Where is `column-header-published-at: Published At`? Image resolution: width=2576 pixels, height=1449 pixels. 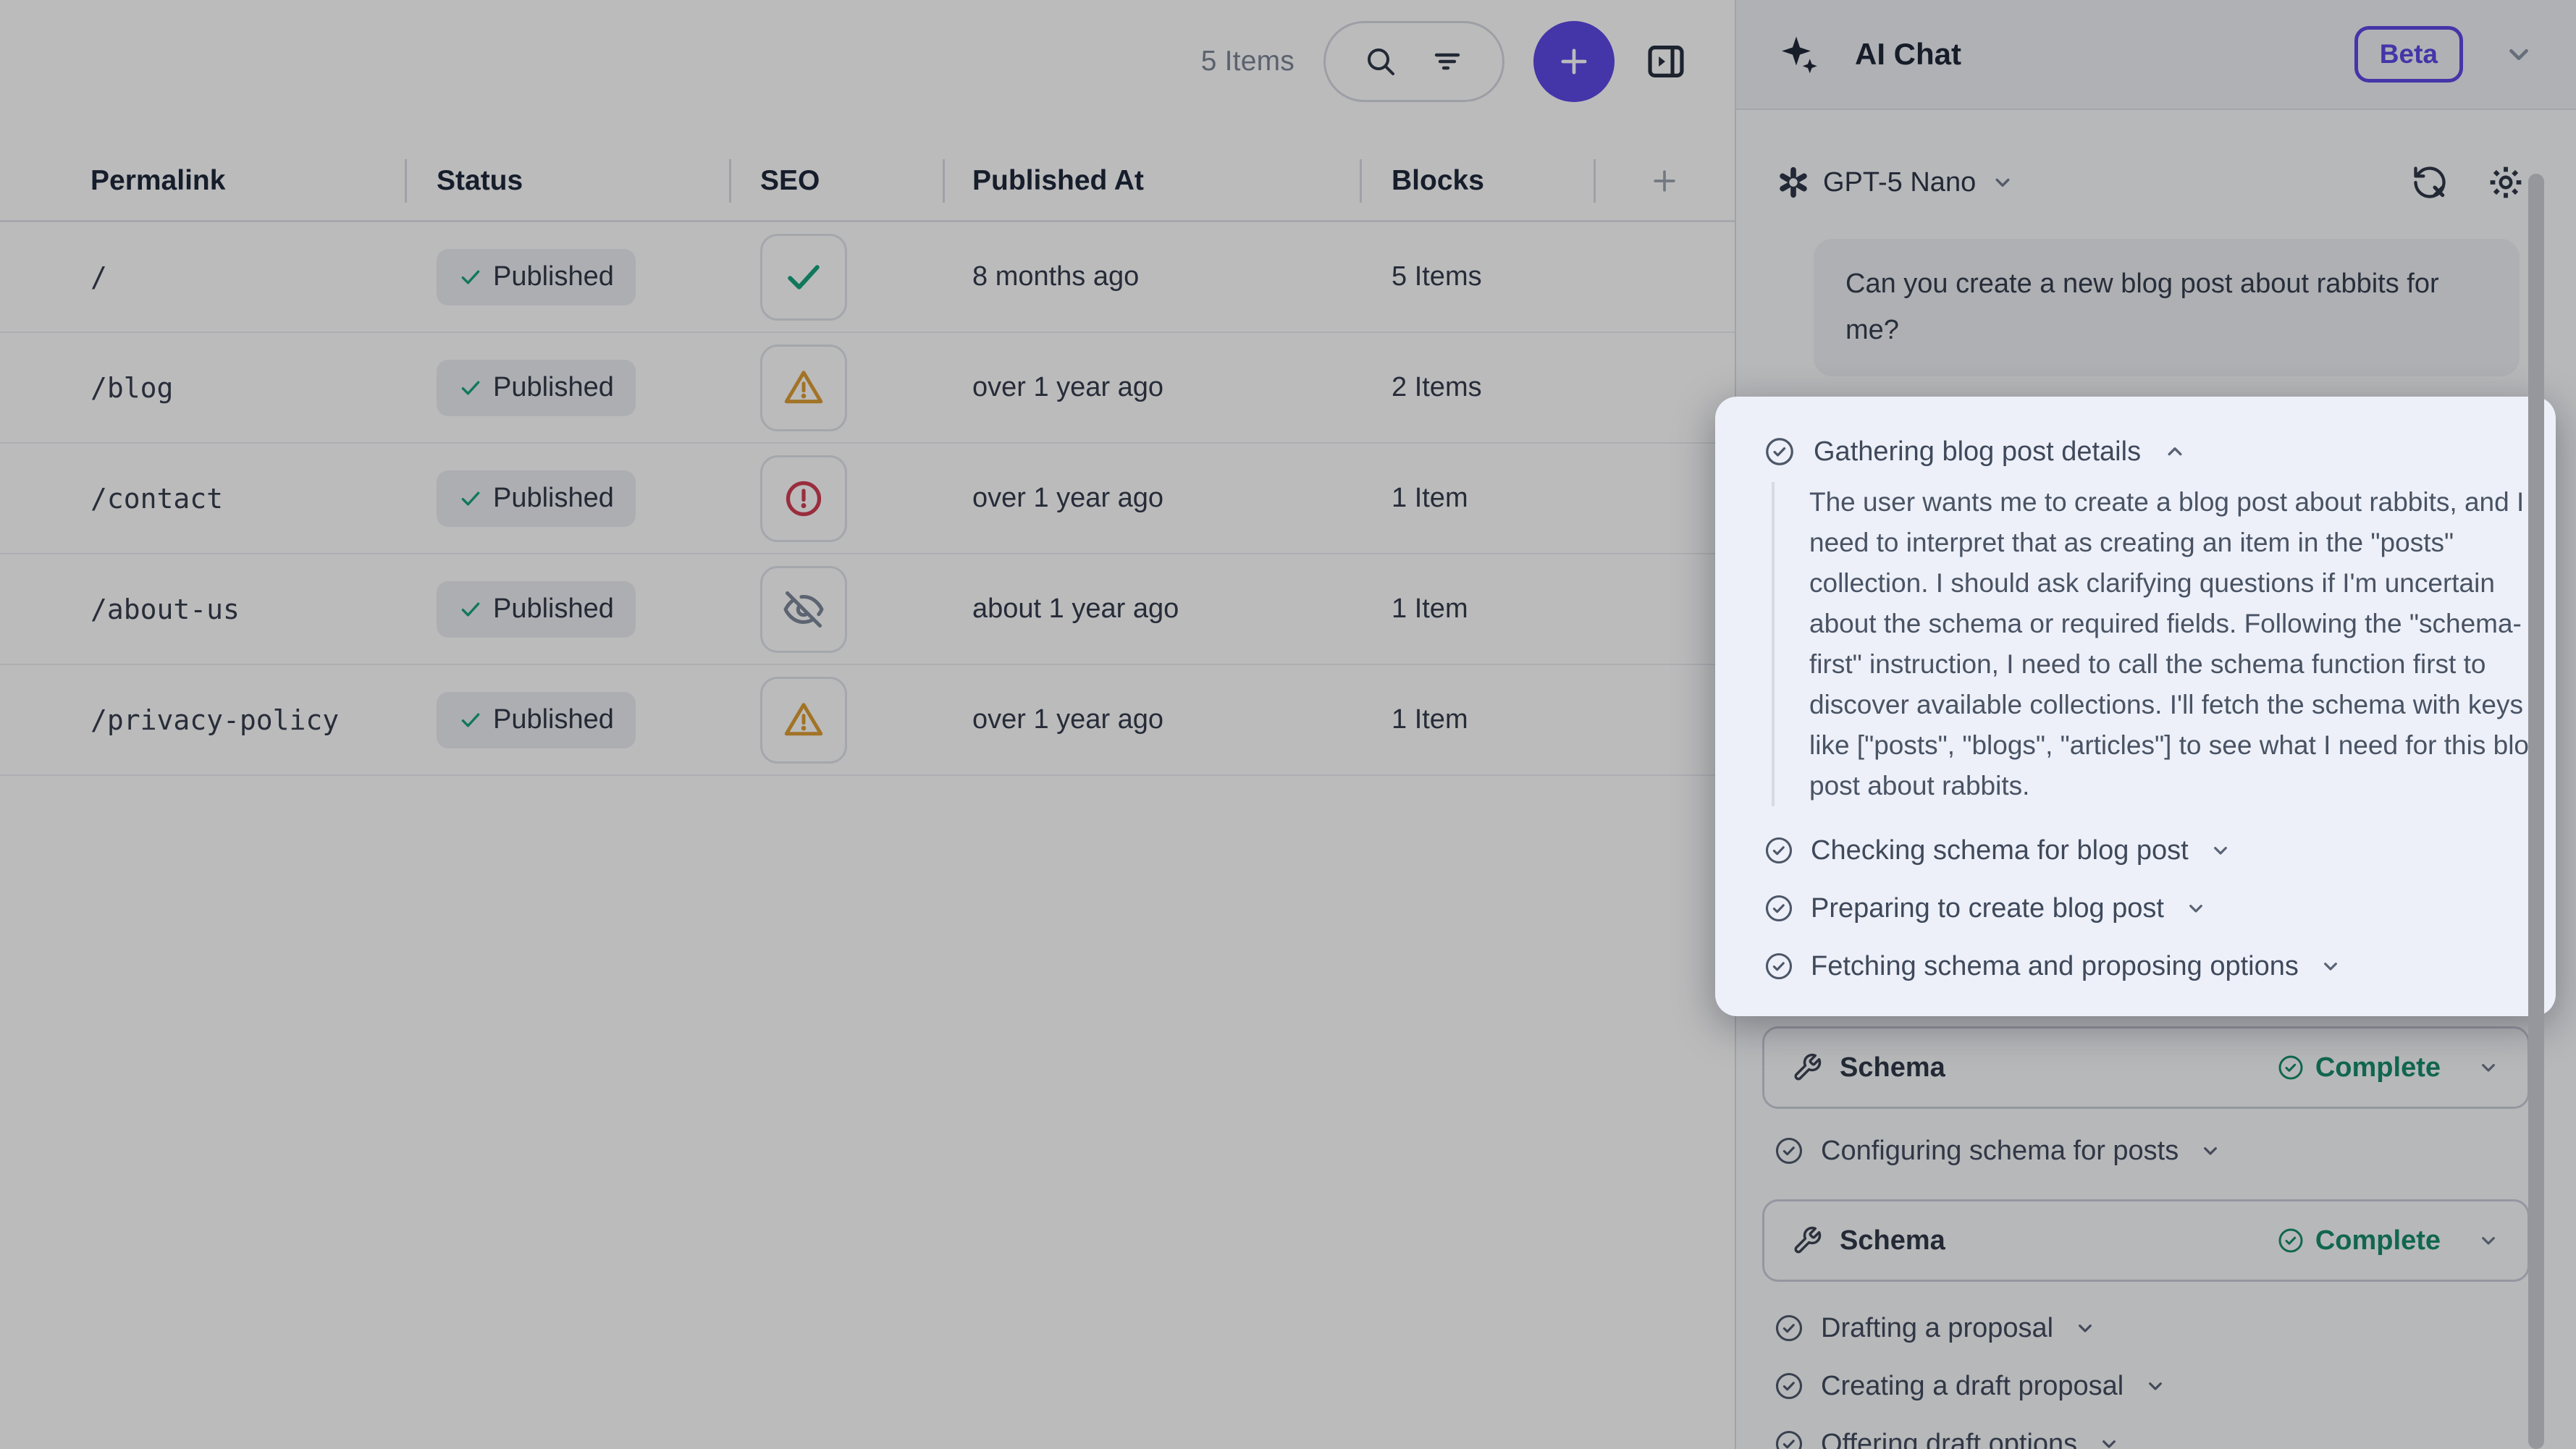
column-header-published-at: Published At is located at coordinates (1151, 181).